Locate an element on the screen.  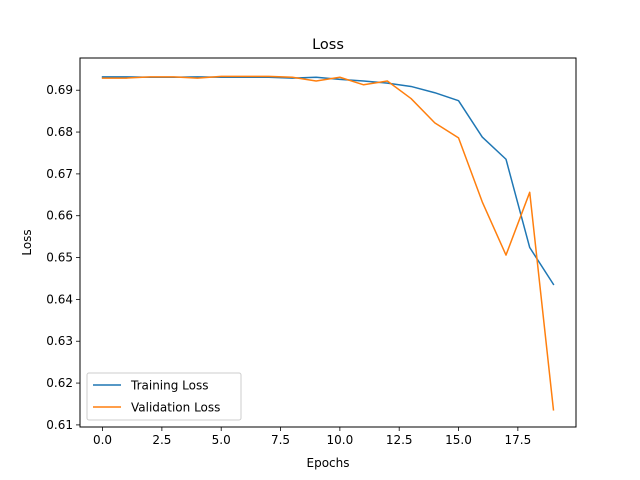
y-tick-label: 0.64 is located at coordinates (59, 299).